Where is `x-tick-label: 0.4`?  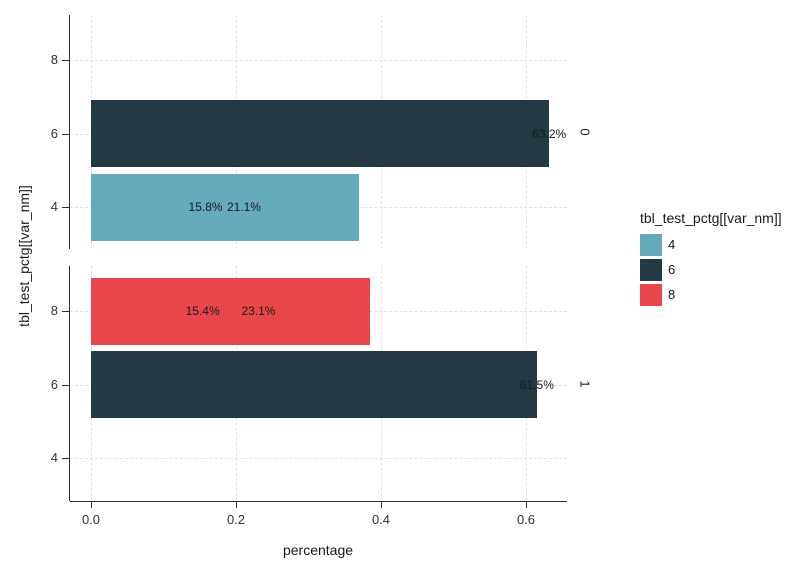
x-tick-label: 0.4 is located at coordinates (381, 519).